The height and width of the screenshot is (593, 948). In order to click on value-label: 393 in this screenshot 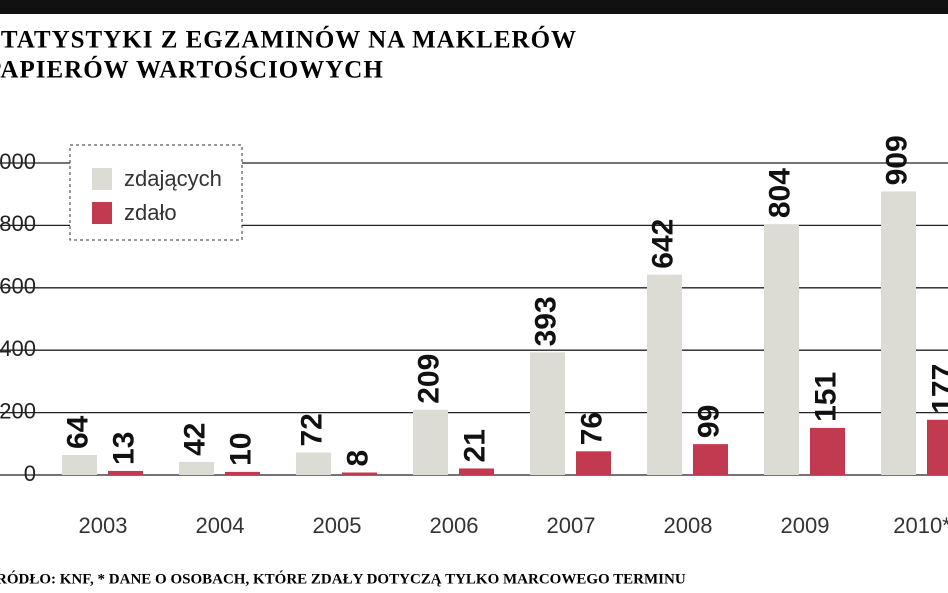, I will do `click(545, 321)`.